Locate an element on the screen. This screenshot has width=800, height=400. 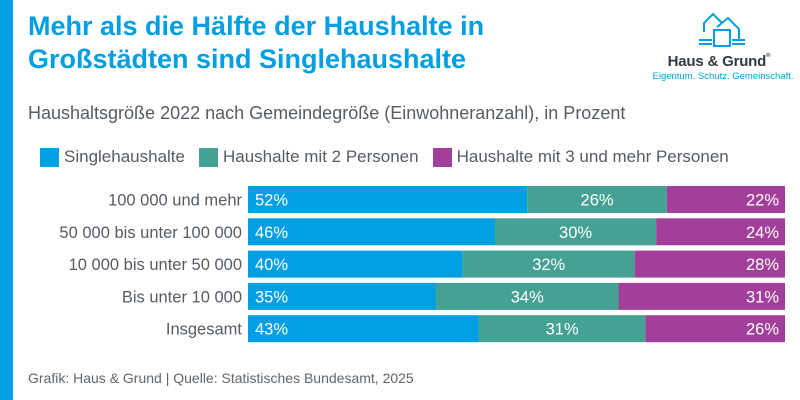
category-label-50-000-bis-unter-100-000: 50 000 bis unter 100 000 is located at coordinates (150, 233).